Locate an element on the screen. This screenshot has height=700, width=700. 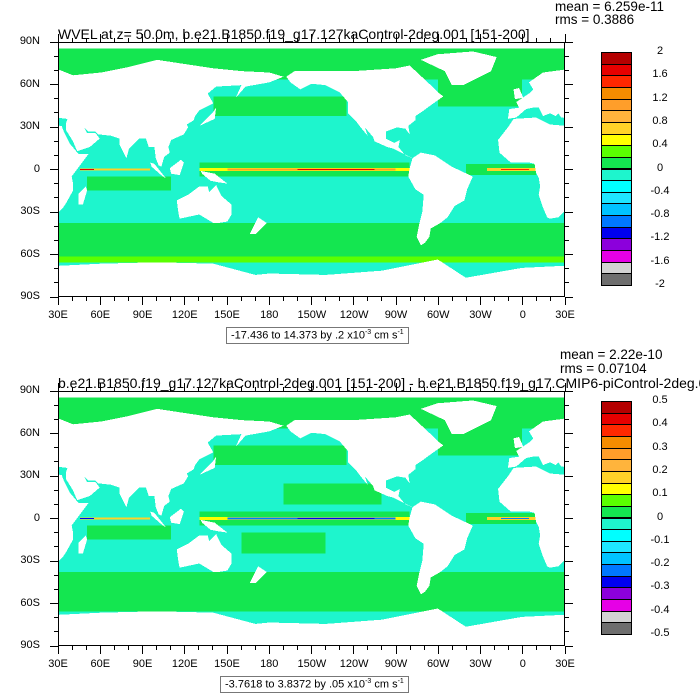
colorbar-label: 0.4 is located at coordinates (660, 144).